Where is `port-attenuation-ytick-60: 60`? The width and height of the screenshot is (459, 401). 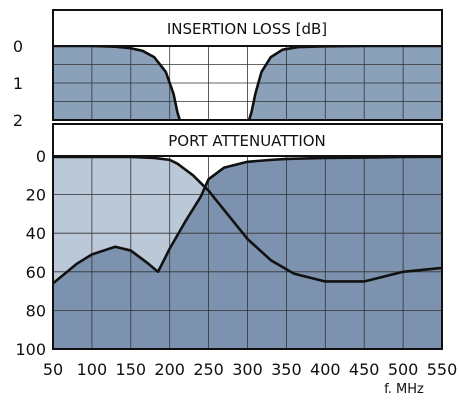
port-attenuation-ytick-60: 60 is located at coordinates (36, 272).